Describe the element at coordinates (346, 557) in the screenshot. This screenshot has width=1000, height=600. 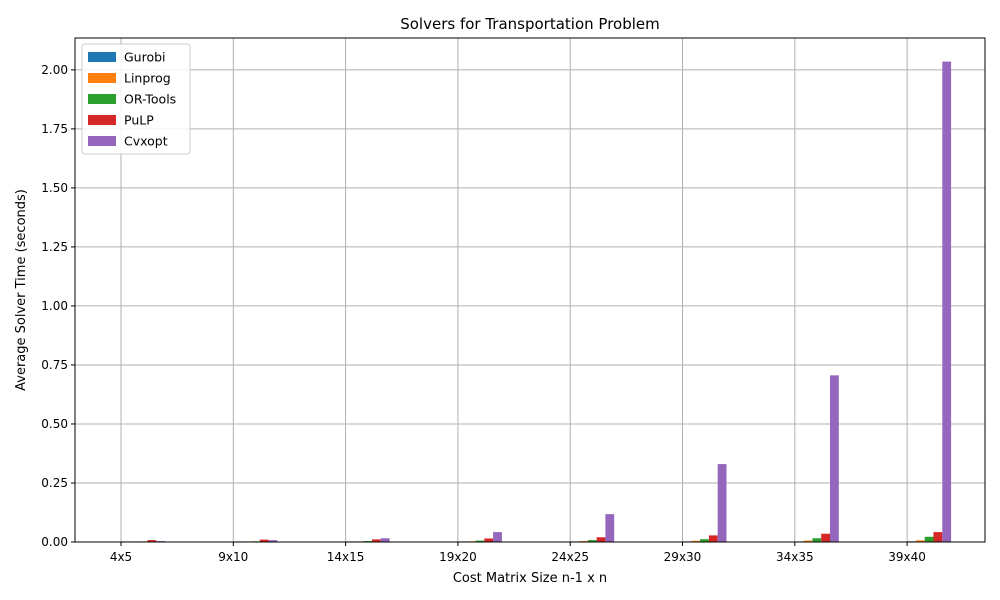
I see `x-tick-label: 14x15` at that location.